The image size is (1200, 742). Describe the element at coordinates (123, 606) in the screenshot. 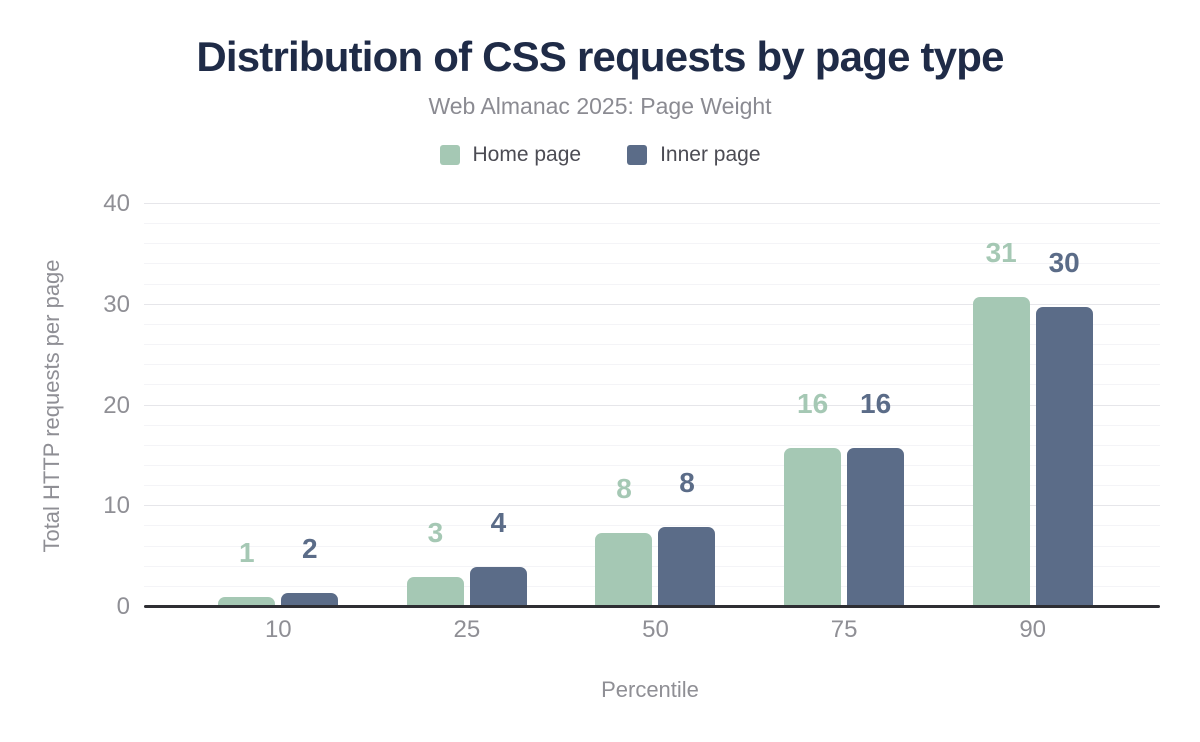

I see `y-tick-label-0: 0` at that location.